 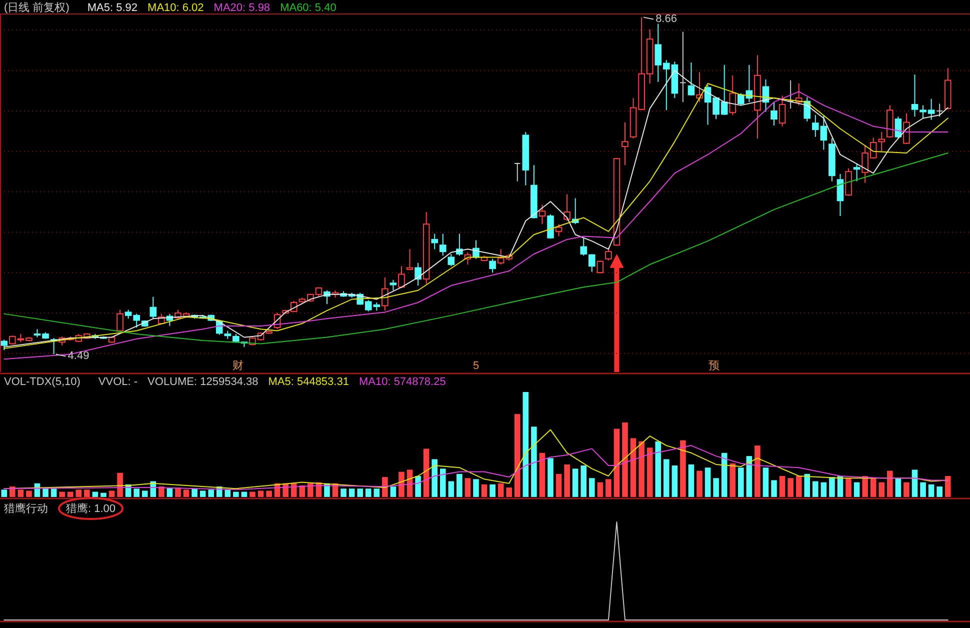 What do you see at coordinates (242, 8) in the screenshot?
I see `text: MA20: 5.98` at bounding box center [242, 8].